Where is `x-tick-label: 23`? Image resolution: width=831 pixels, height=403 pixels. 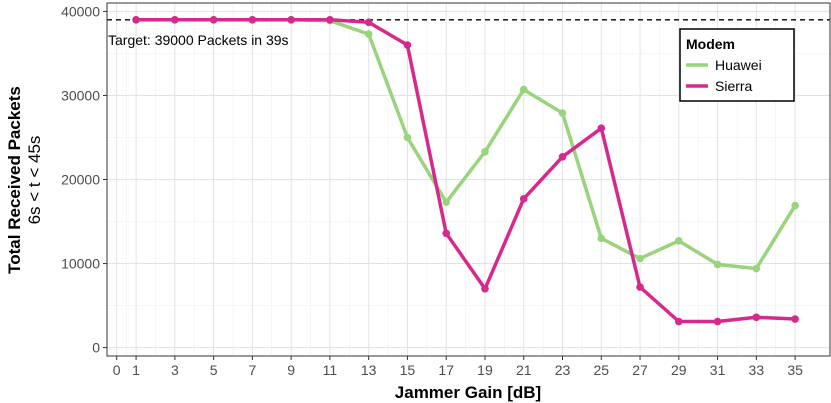 x-tick-label: 23 is located at coordinates (563, 370).